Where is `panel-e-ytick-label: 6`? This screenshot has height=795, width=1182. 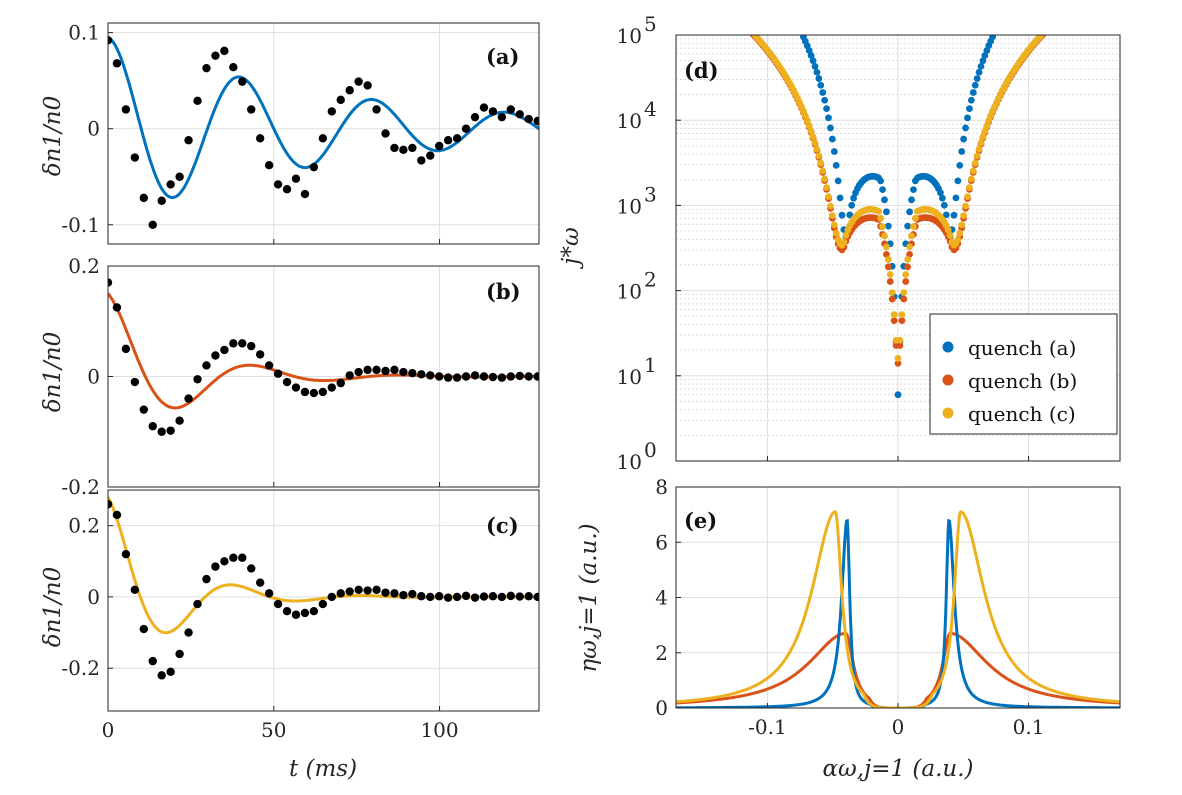 panel-e-ytick-label: 6 is located at coordinates (661, 542).